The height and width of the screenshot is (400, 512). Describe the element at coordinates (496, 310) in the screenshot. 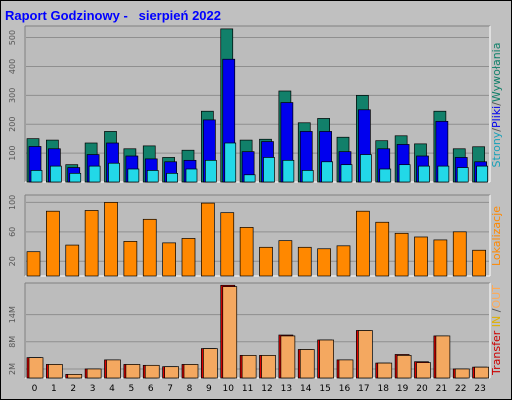

I see `legend-bottom-panel-part: /` at that location.